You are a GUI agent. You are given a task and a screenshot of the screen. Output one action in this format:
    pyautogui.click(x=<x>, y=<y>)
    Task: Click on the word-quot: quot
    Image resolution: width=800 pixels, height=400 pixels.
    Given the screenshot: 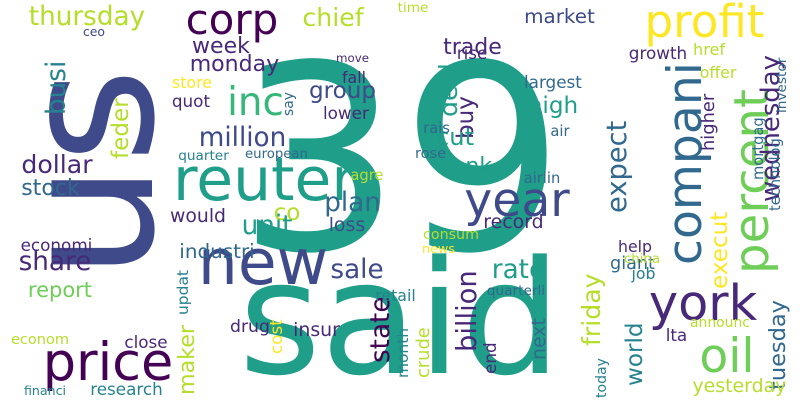 What is the action you would take?
    pyautogui.click(x=191, y=100)
    